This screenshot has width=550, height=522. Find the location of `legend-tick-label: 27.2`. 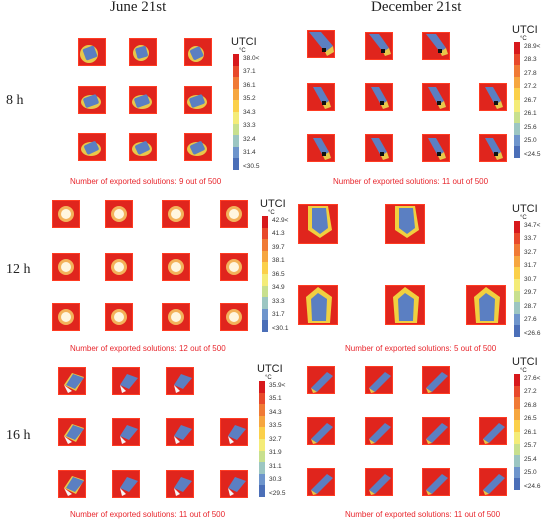

legend-tick-label: 27.2 is located at coordinates (530, 87).